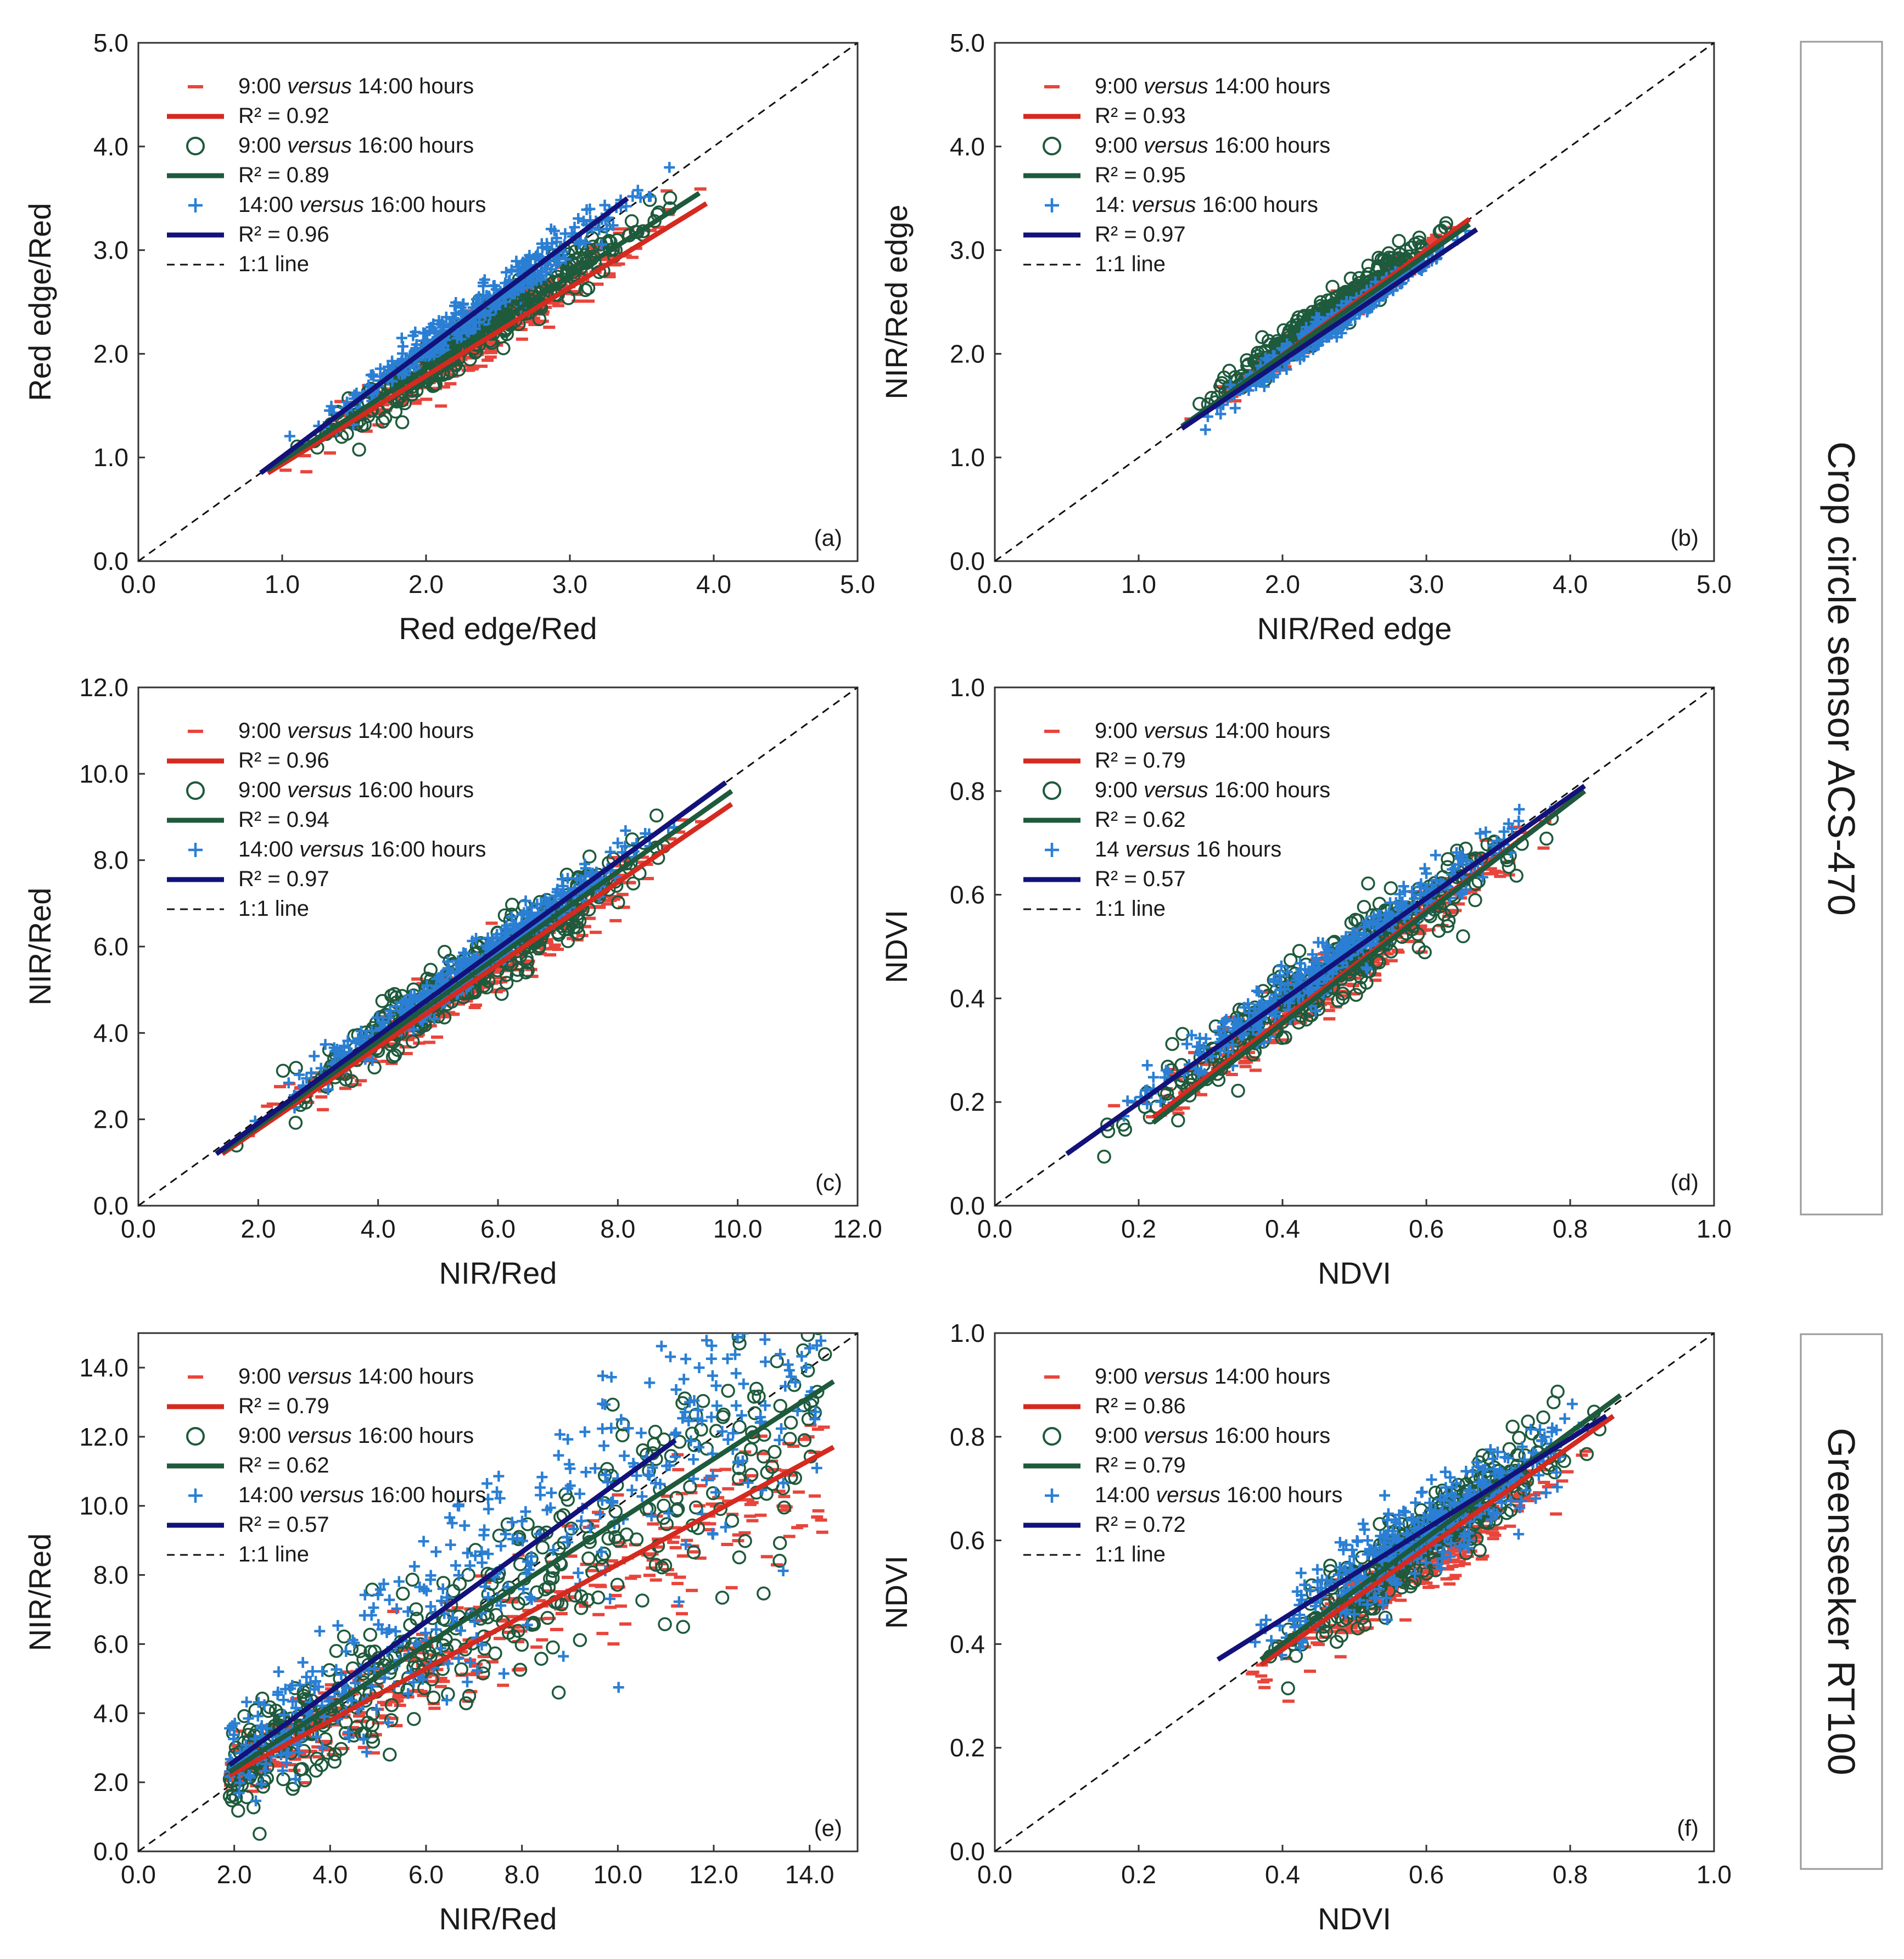 Image resolution: width=1904 pixels, height=1959 pixels. Describe the element at coordinates (1571, 1228) in the screenshot. I see `x-tick-label: 0.8` at that location.